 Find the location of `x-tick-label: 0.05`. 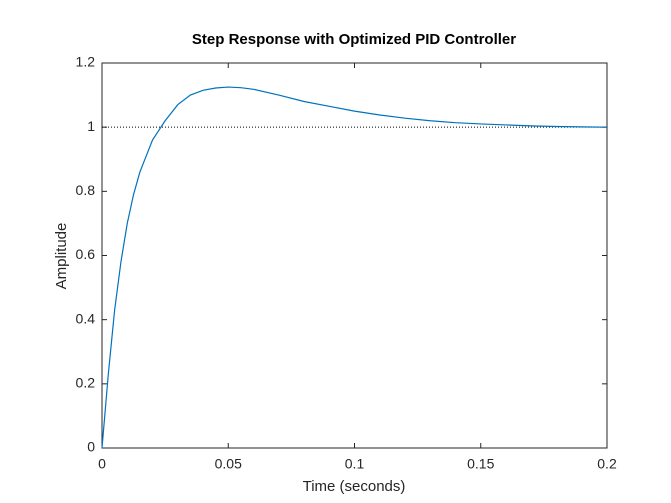

x-tick-label: 0.05 is located at coordinates (228, 464).